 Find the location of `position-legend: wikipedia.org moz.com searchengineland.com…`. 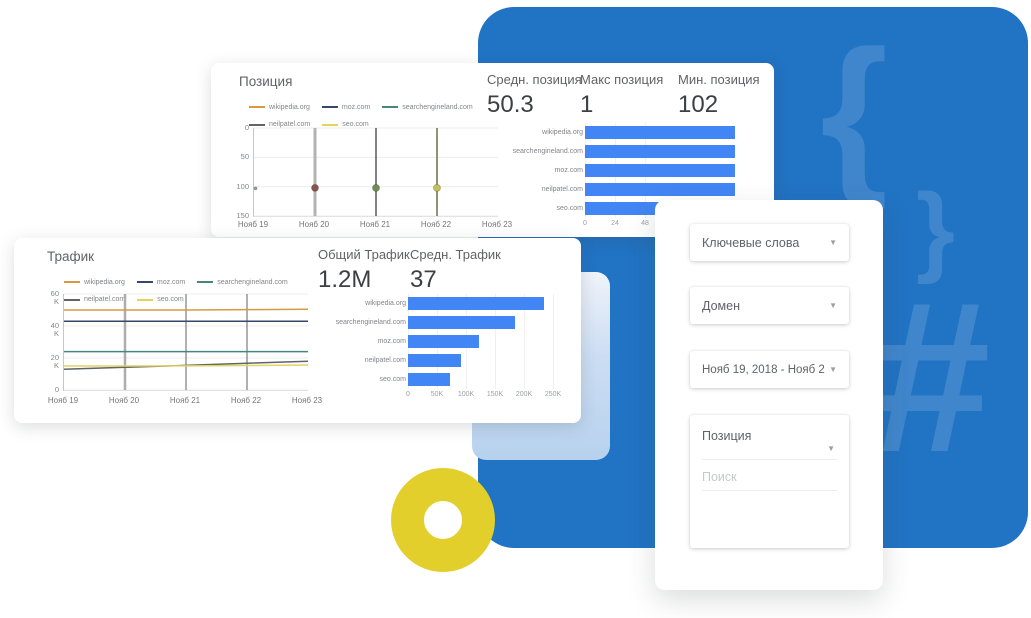

position-legend: wikipedia.org moz.com searchengineland.com… is located at coordinates (380, 116).